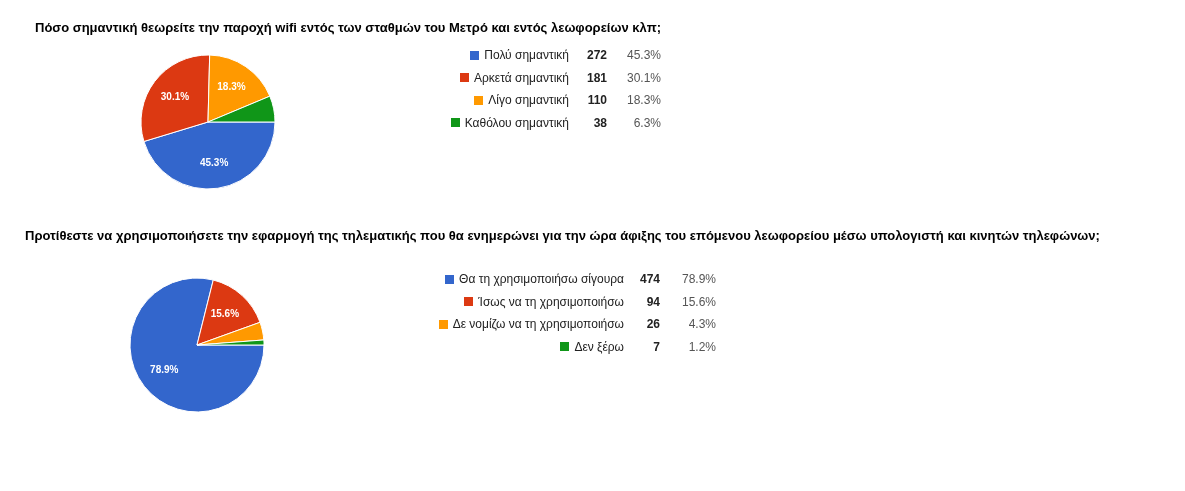  I want to click on legend-label: Αρκετά σημαντική, so click(521, 77).